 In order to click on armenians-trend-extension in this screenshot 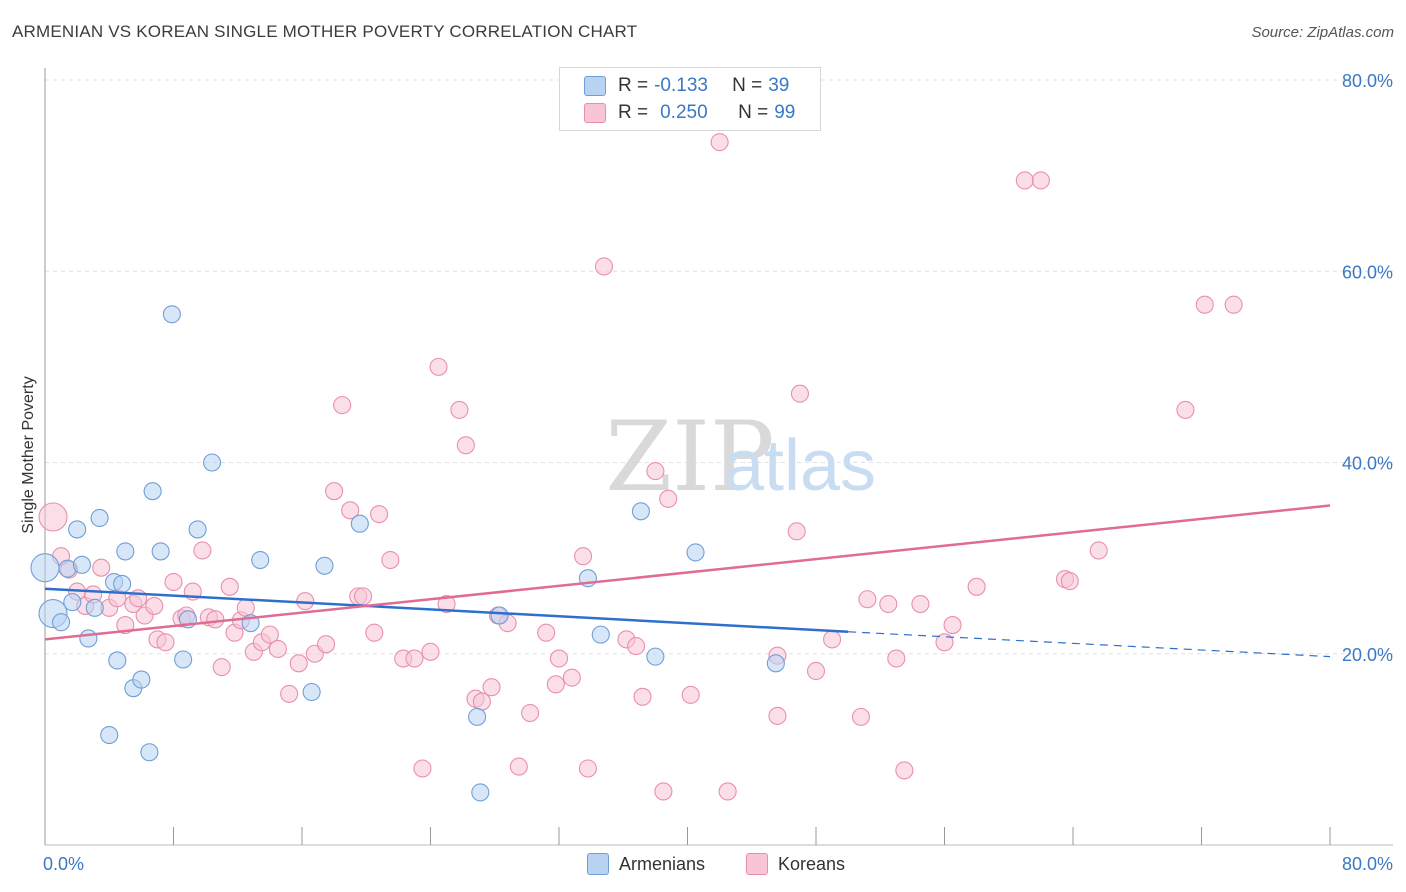, I will do `click(1089, 644)`.